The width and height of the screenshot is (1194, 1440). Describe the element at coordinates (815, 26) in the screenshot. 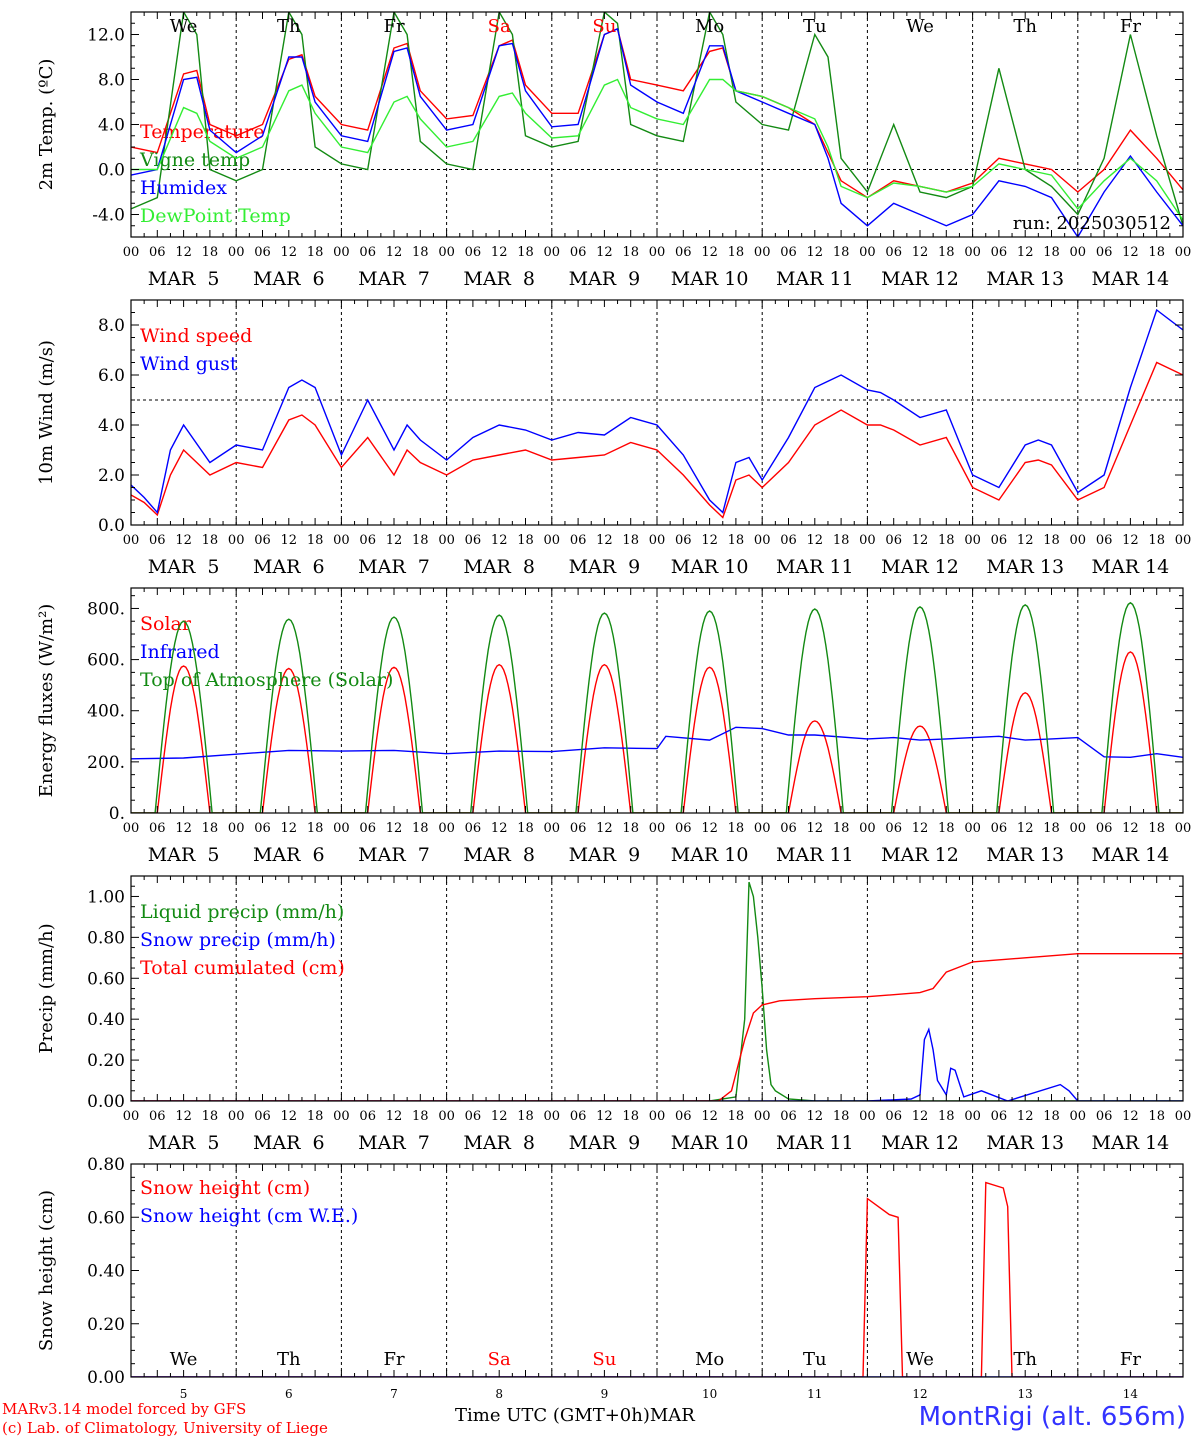

I see `weekday-label: Tu` at that location.